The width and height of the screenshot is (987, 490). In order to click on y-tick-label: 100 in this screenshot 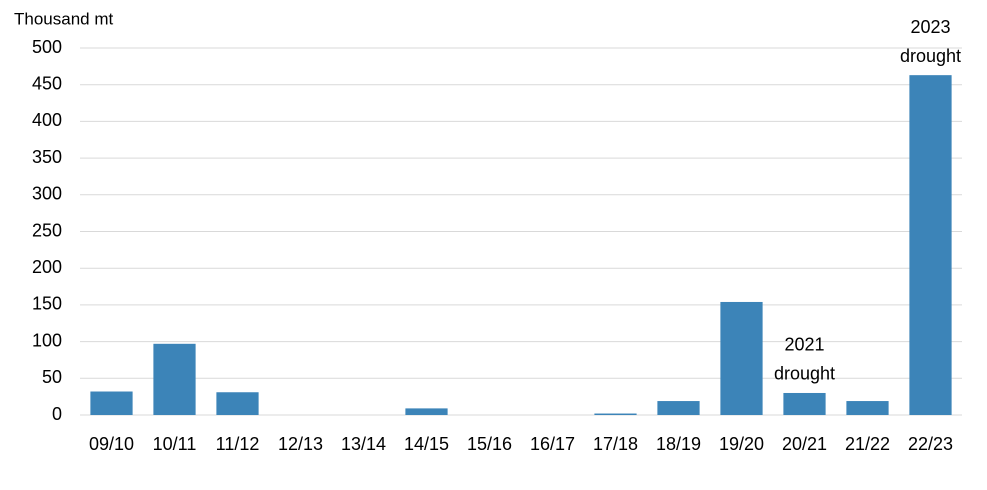, I will do `click(47, 340)`.